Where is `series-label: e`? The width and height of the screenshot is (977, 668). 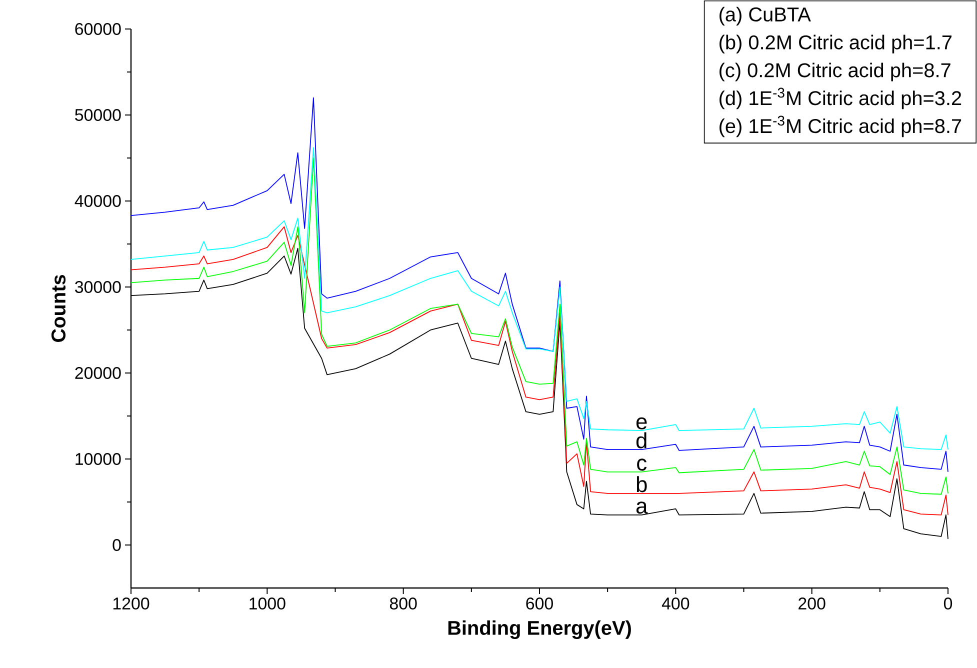
series-label: e is located at coordinates (641, 423).